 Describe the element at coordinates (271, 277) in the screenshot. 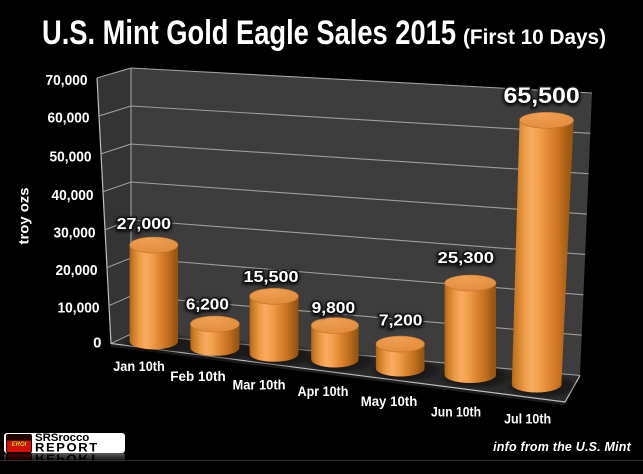

I see `value-label-2: 15,500` at that location.